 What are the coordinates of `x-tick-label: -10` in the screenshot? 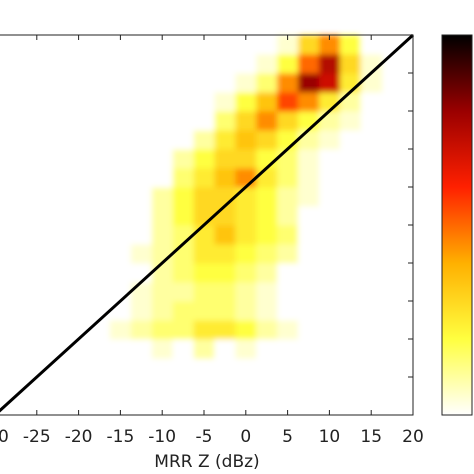 It's located at (162, 437).